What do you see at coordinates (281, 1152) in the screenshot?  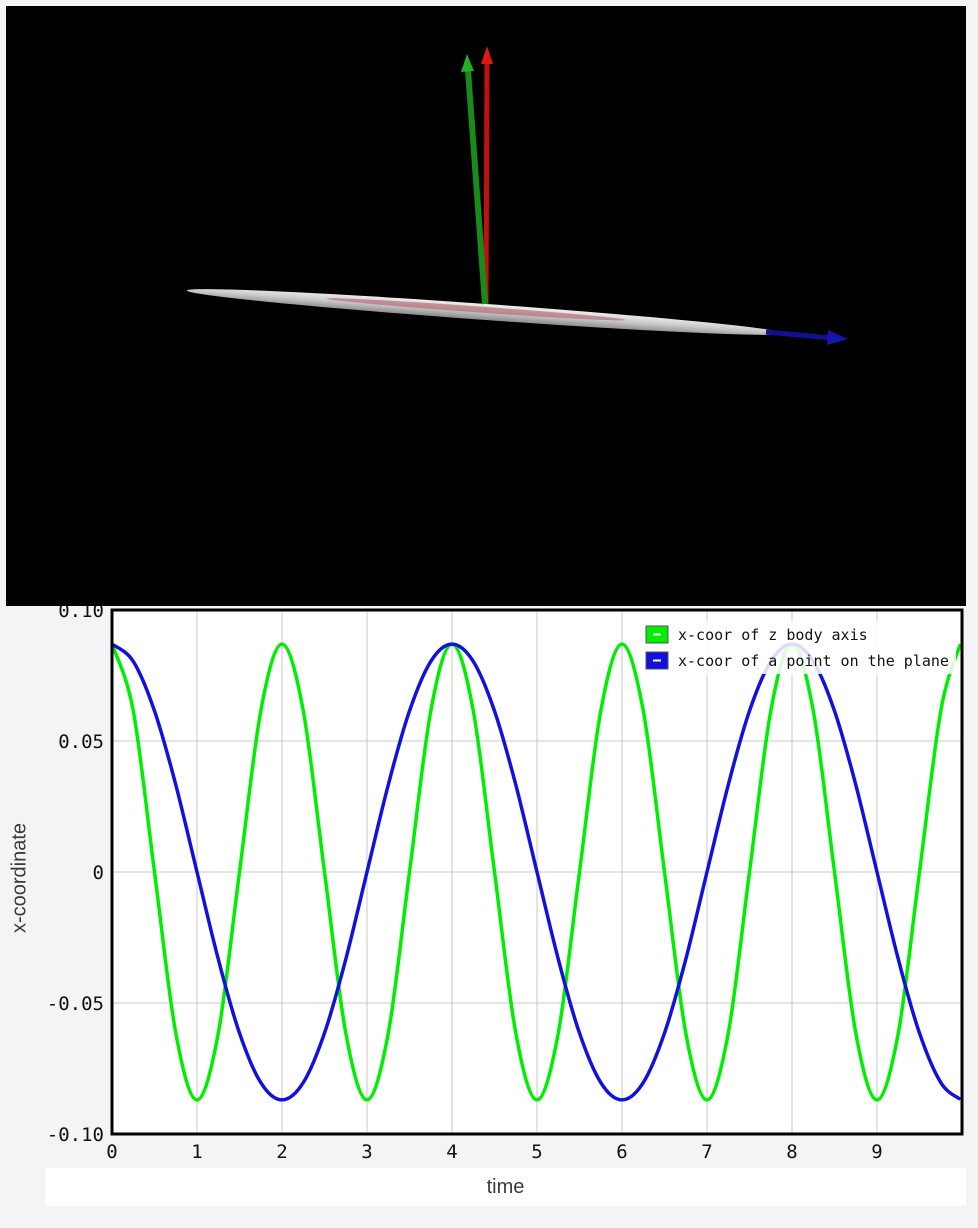 I see `x-tick-label: 2` at bounding box center [281, 1152].